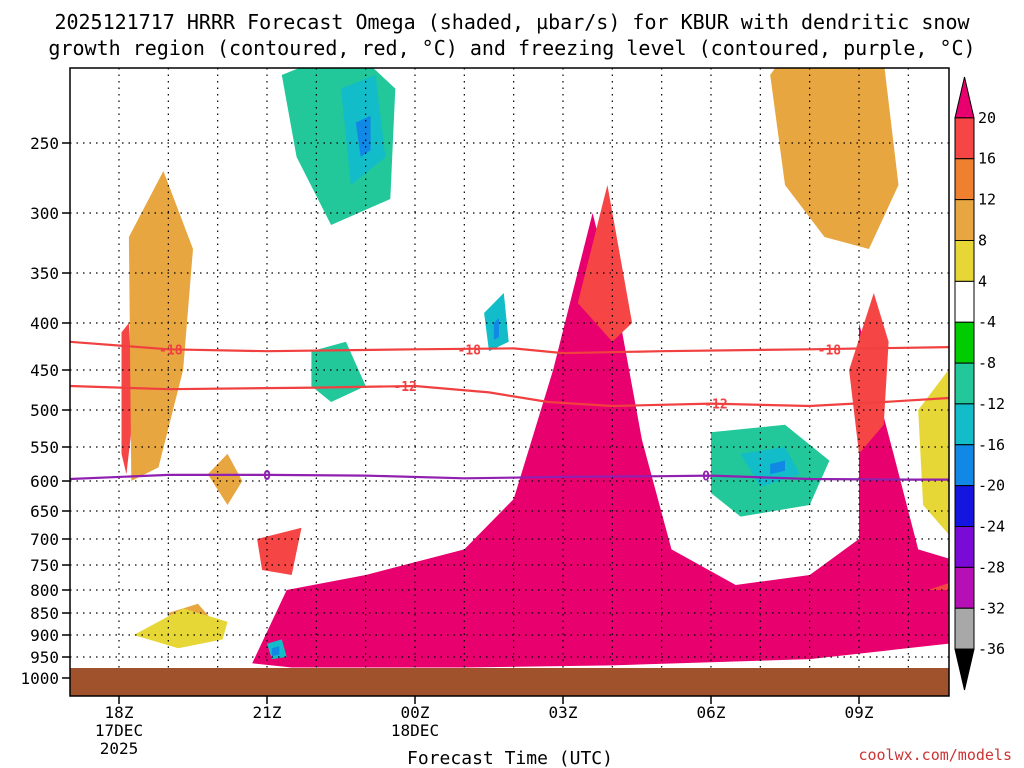 The height and width of the screenshot is (768, 1024). Describe the element at coordinates (830, 350) in the screenshot. I see `contour-label-m18-c: -18` at that location.